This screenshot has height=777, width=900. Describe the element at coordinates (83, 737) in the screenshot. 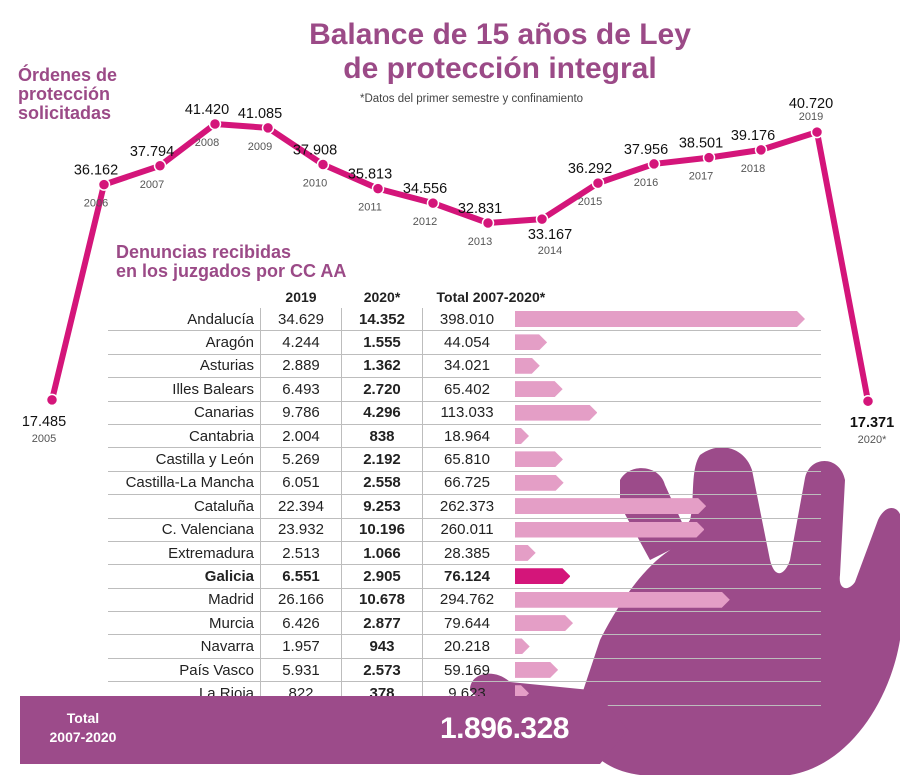

I see `total-label-line-2: 2007-2020` at that location.